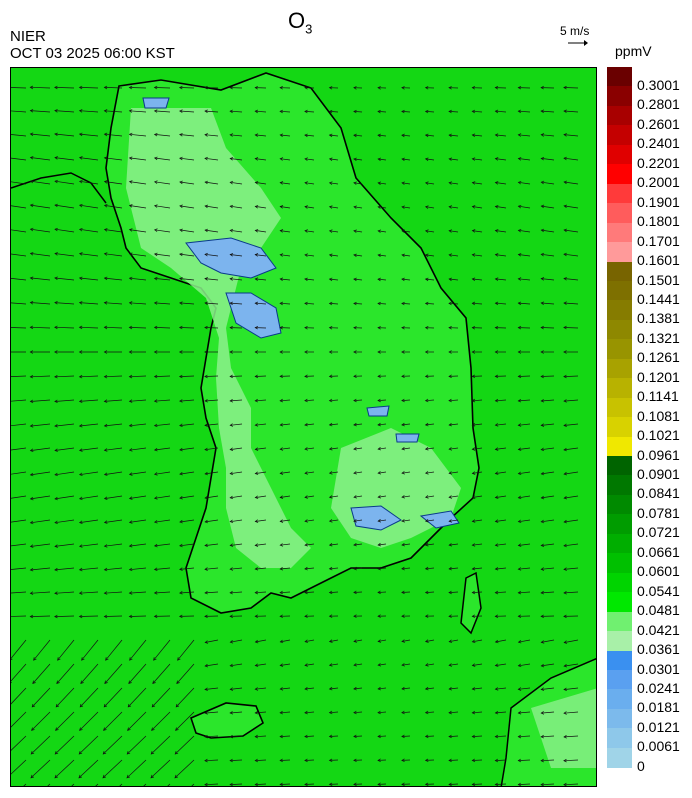  What do you see at coordinates (28, 36) in the screenshot?
I see `agency-label: NIER` at bounding box center [28, 36].